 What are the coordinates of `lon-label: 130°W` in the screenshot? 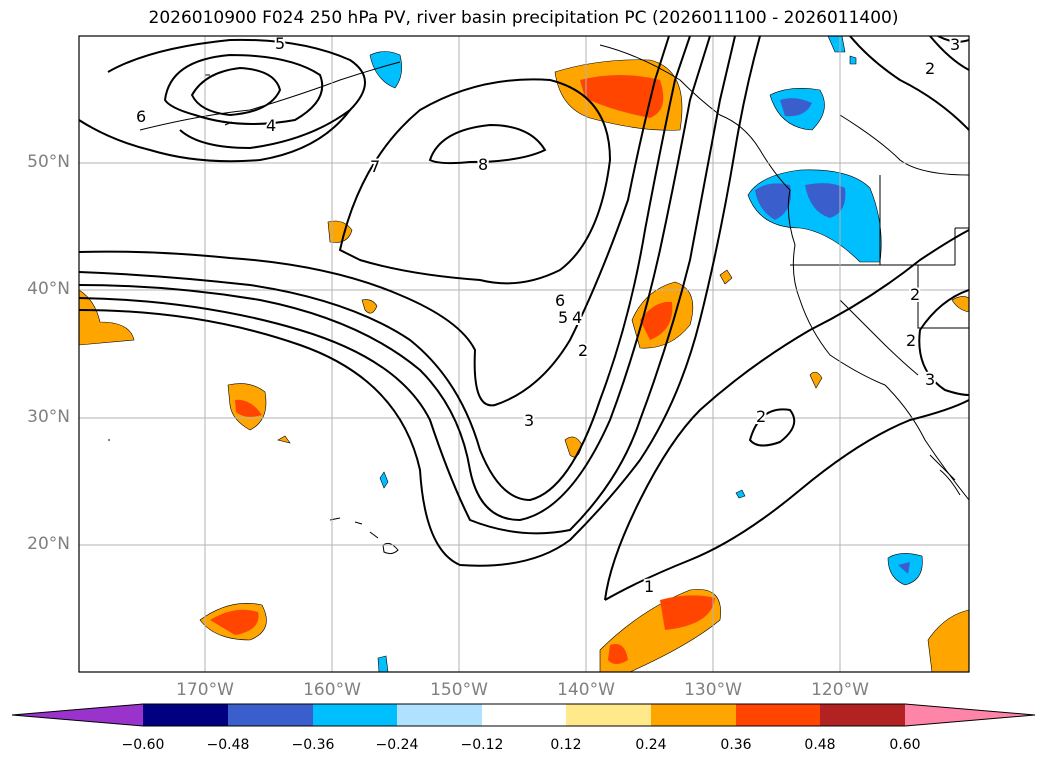 It's located at (713, 690).